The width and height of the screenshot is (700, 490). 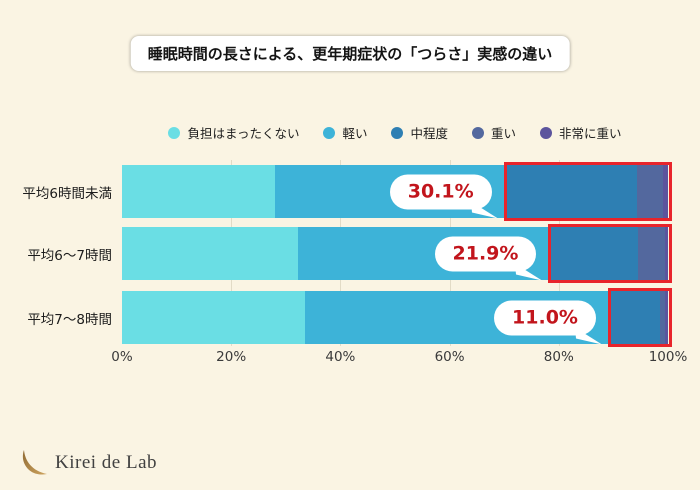 I want to click on legend-item: 非常に重い, so click(x=581, y=132).